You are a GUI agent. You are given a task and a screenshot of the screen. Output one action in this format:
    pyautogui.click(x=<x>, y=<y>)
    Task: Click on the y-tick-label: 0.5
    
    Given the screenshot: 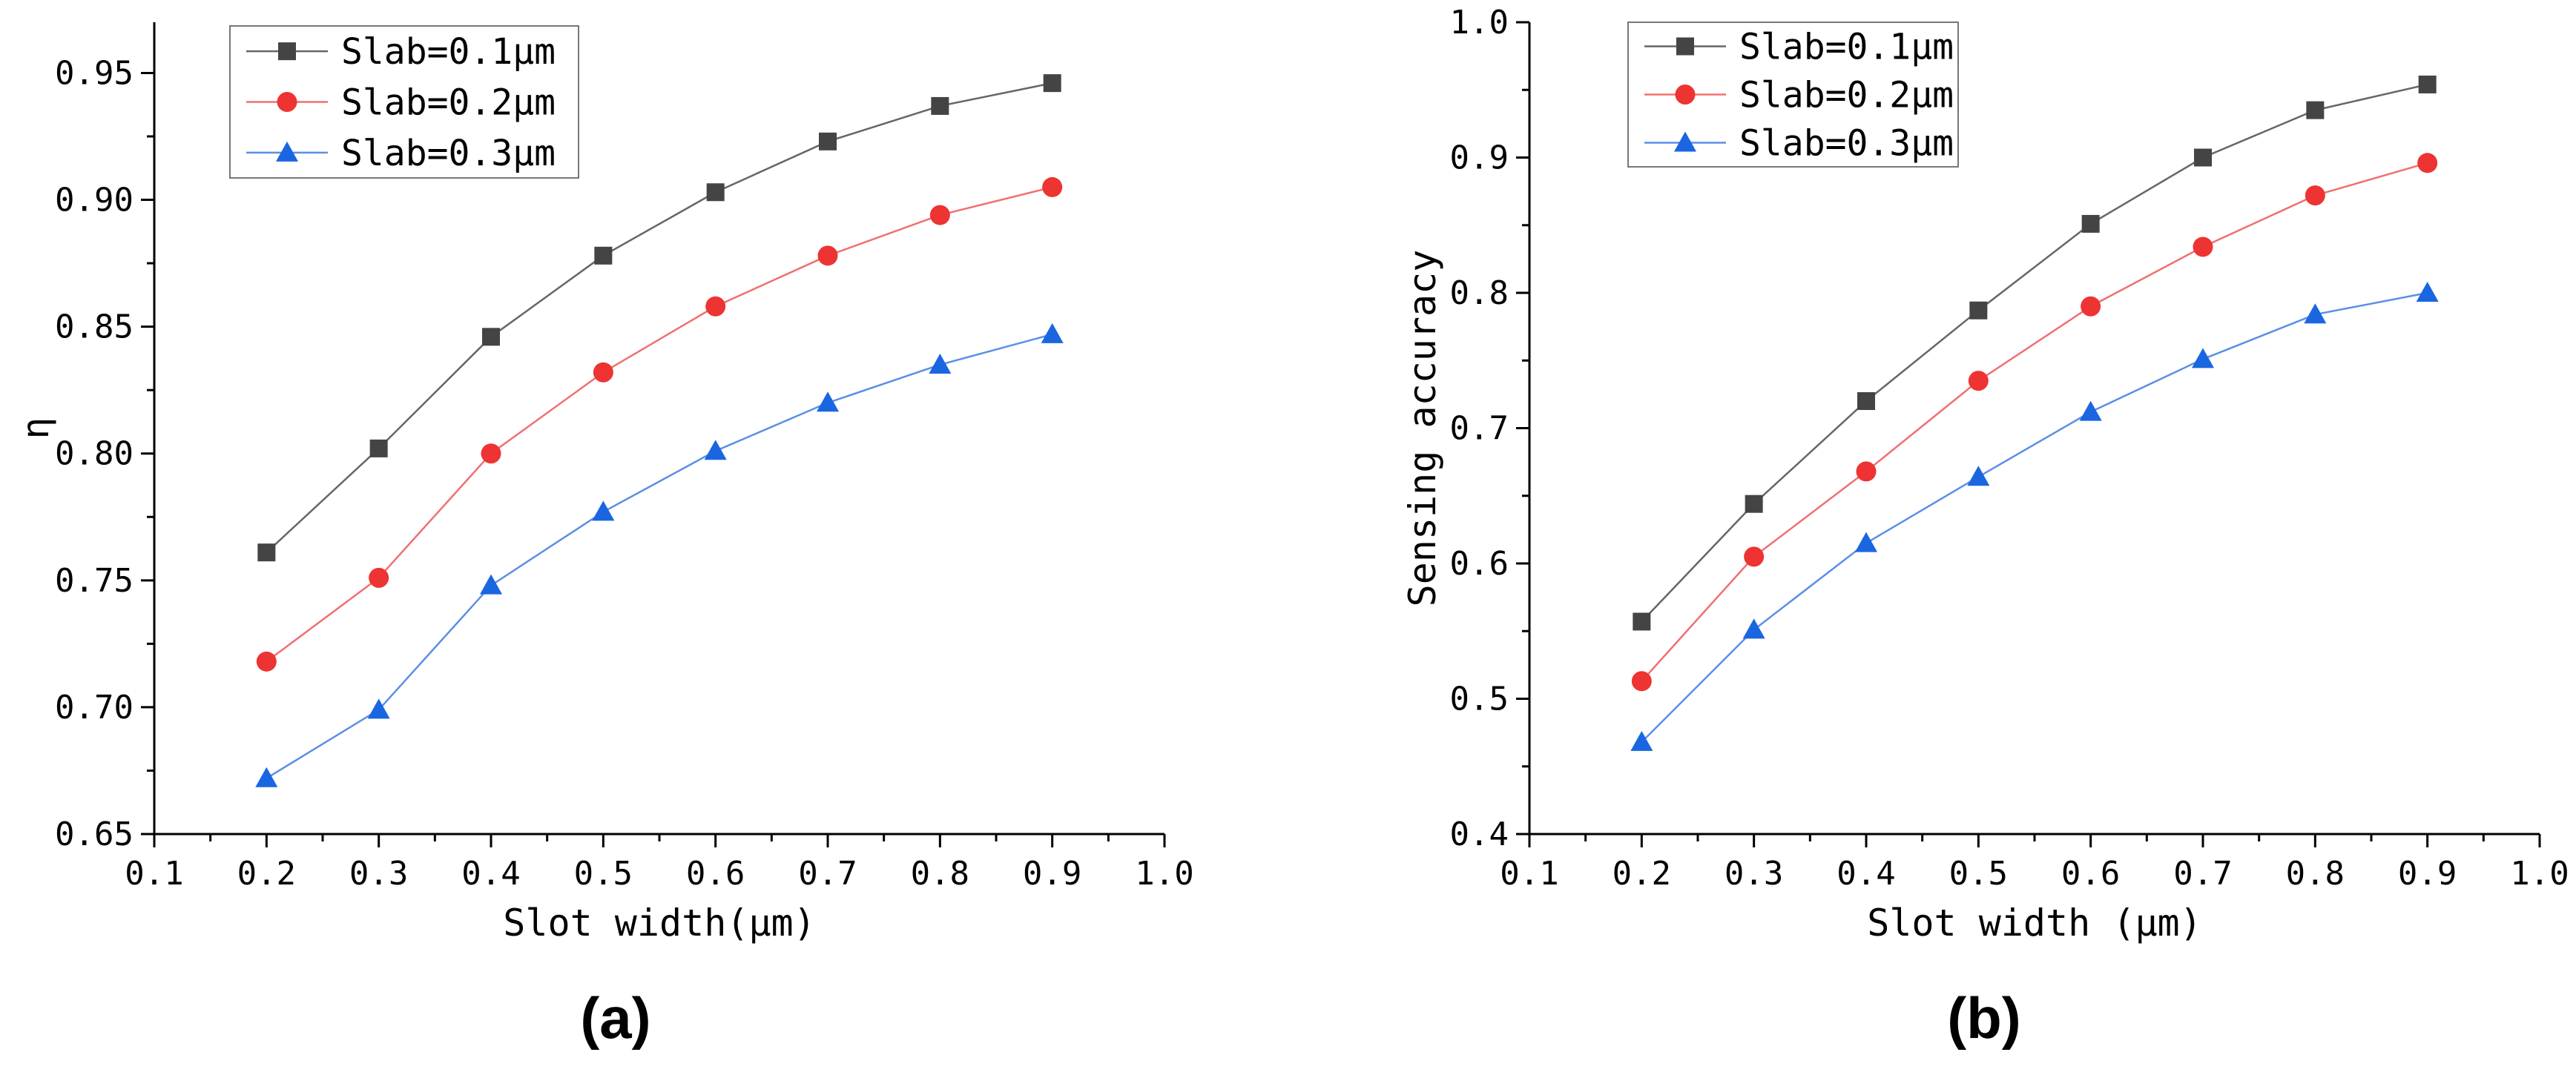 What is the action you would take?
    pyautogui.click(x=1479, y=699)
    